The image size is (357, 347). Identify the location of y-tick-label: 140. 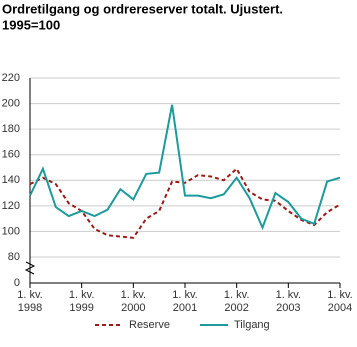
(11, 180).